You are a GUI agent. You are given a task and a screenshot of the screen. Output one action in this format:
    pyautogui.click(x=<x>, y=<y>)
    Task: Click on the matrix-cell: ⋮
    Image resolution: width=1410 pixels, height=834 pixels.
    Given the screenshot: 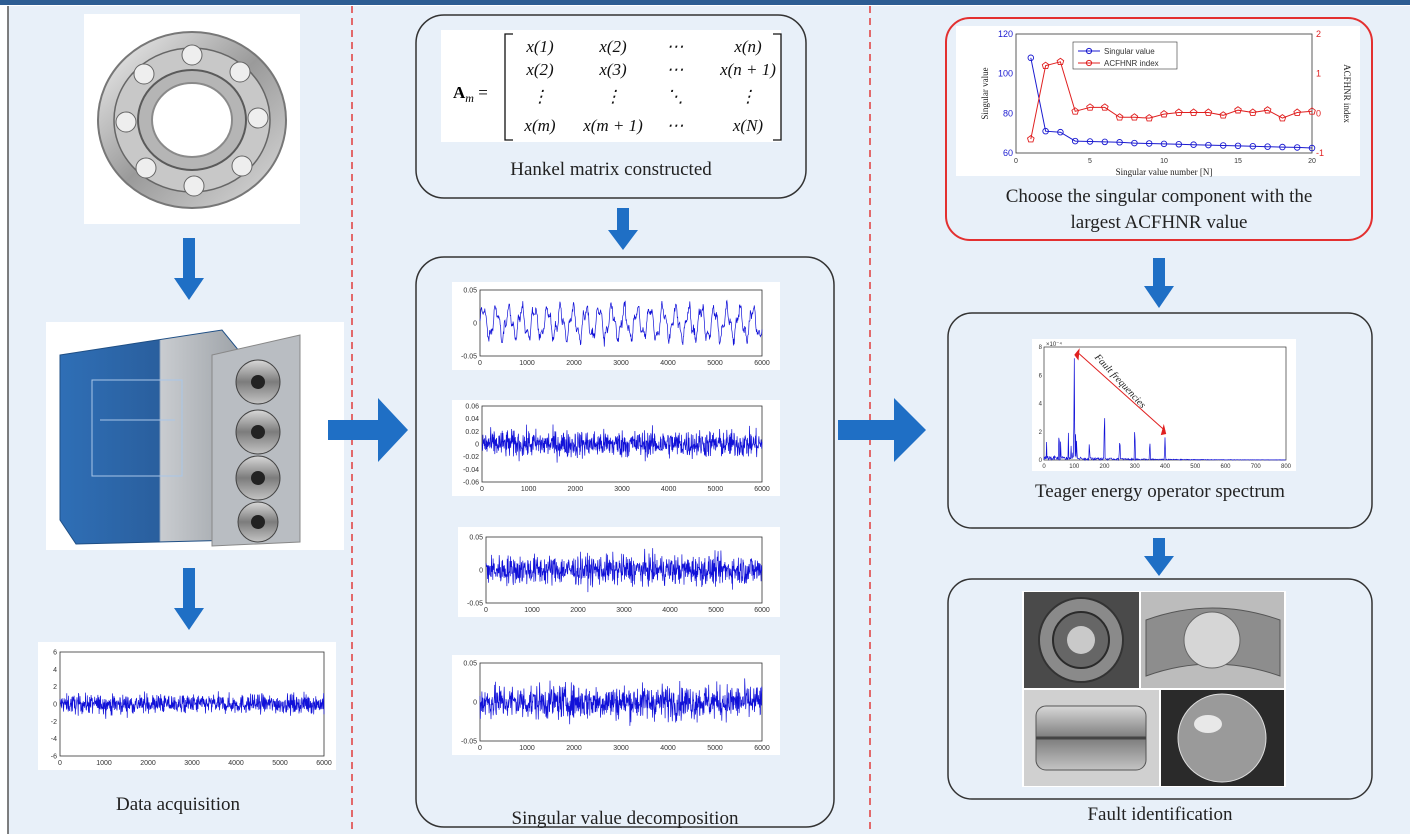 What is the action you would take?
    pyautogui.click(x=613, y=96)
    